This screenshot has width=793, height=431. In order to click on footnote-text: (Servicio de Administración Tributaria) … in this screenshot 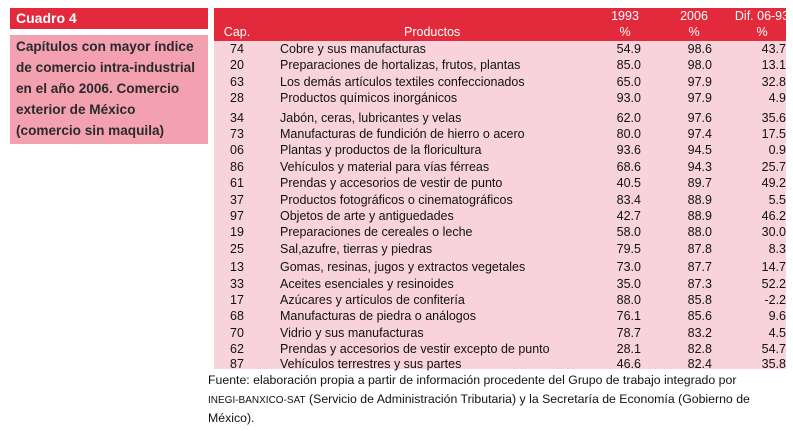, I will do `click(527, 399)`.